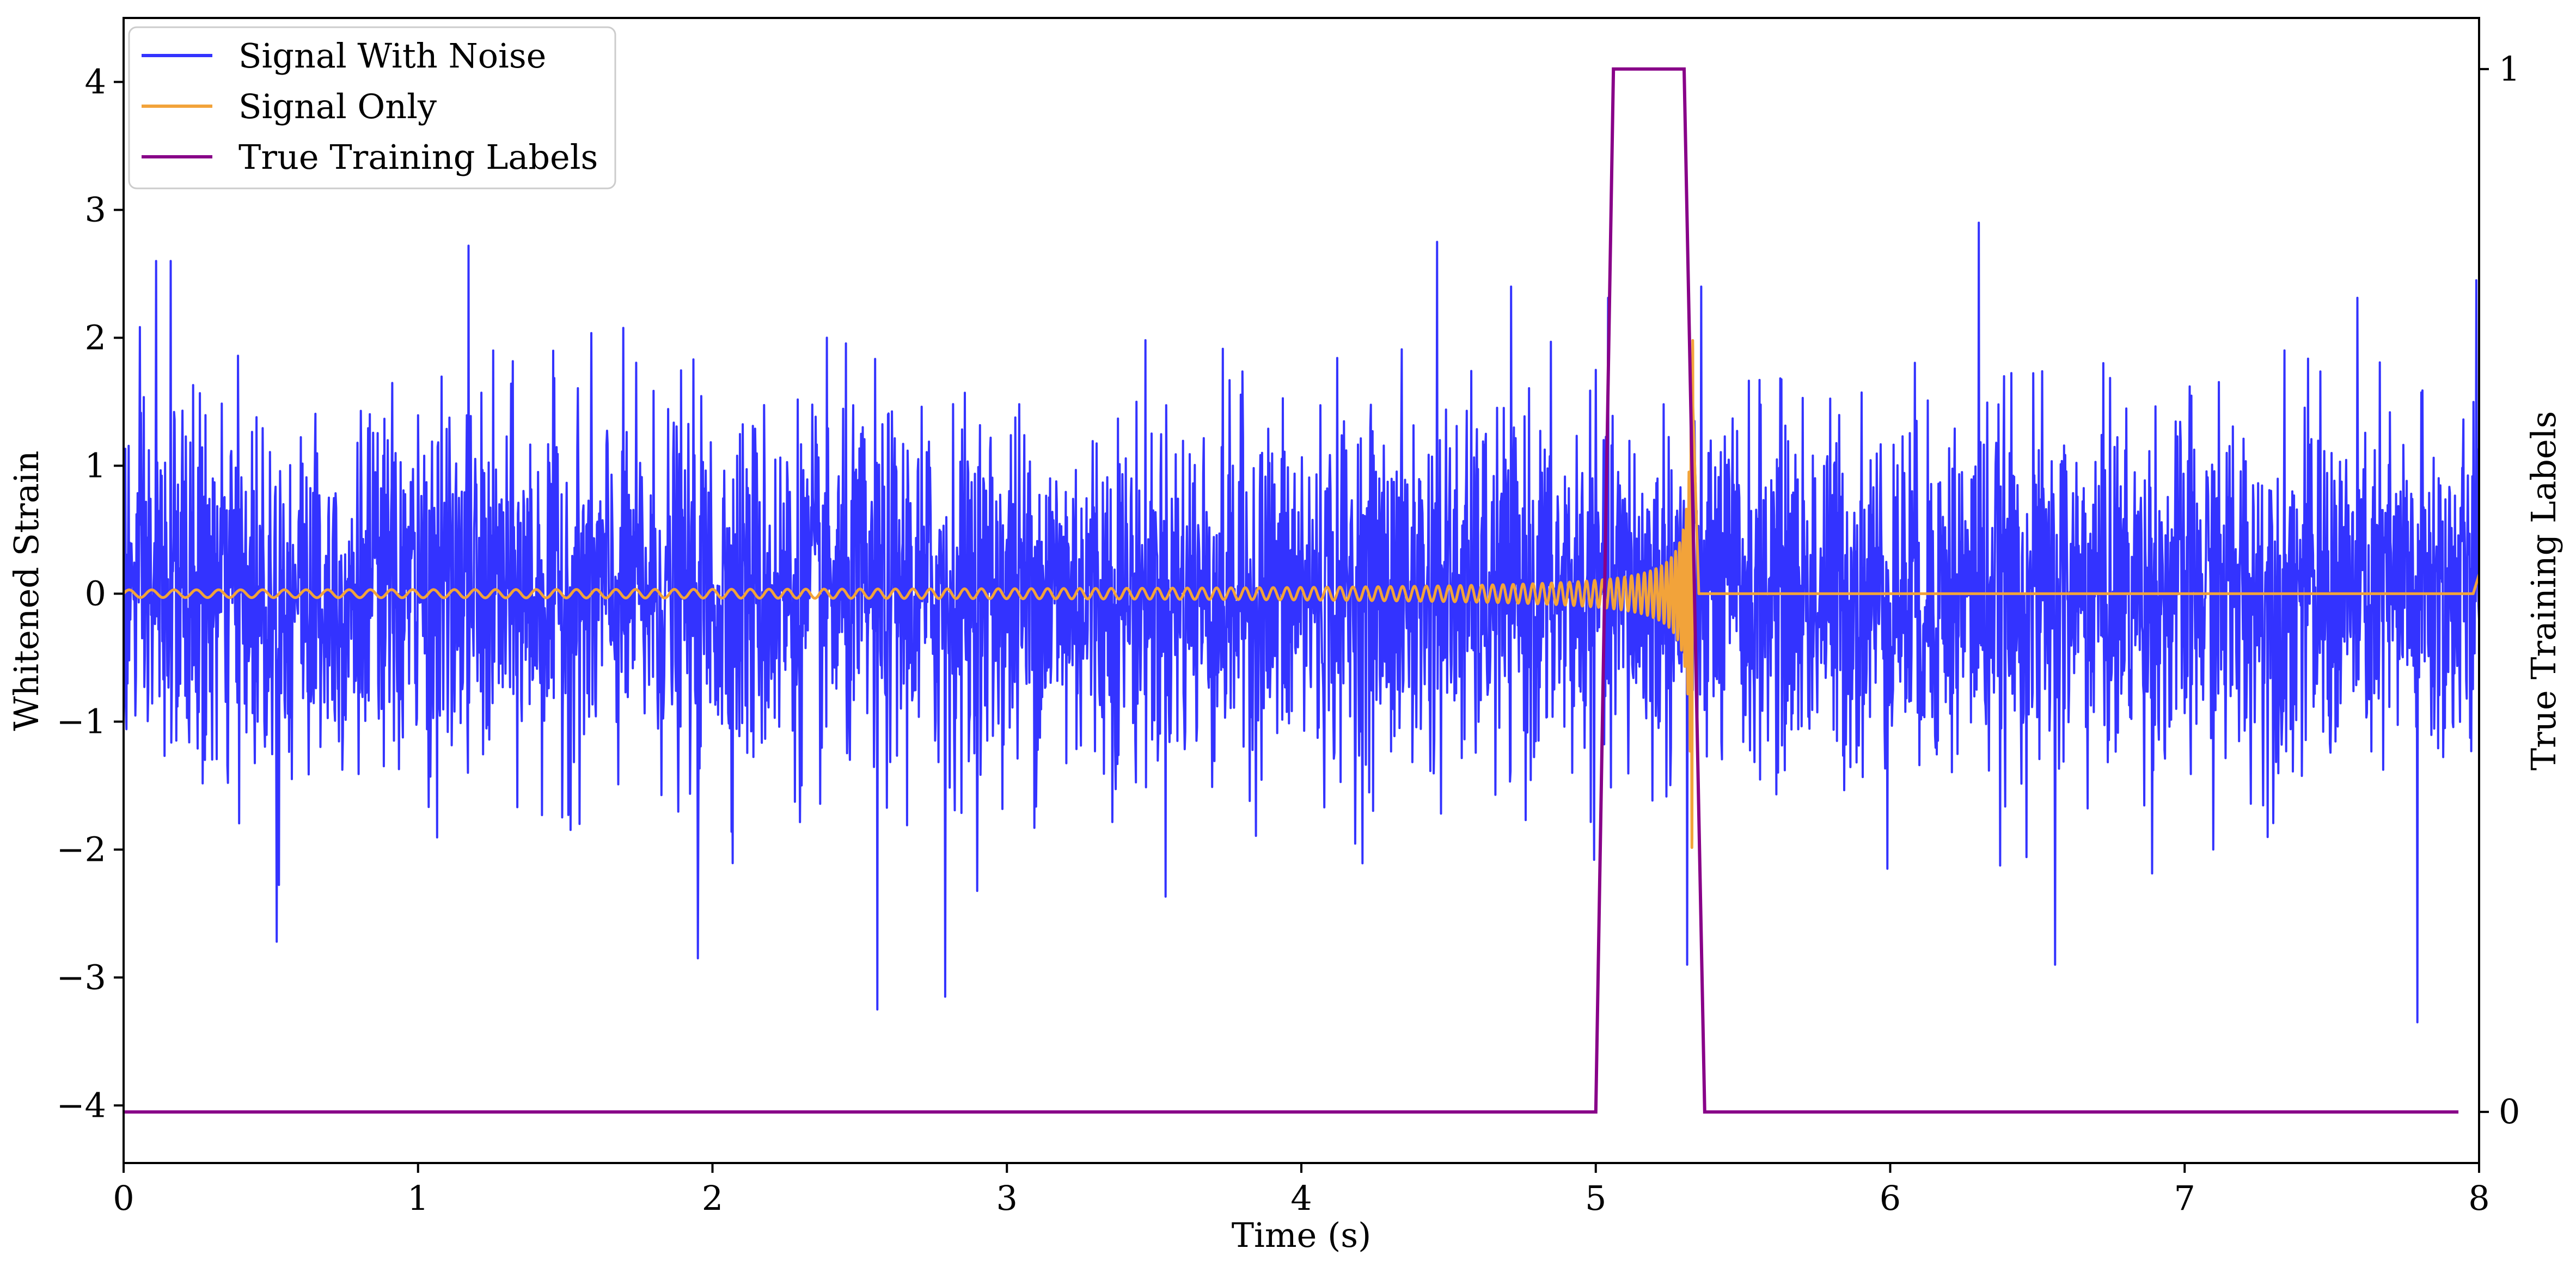 This screenshot has height=1273, width=2576. I want to click on x-tick-label: 3, so click(1007, 1198).